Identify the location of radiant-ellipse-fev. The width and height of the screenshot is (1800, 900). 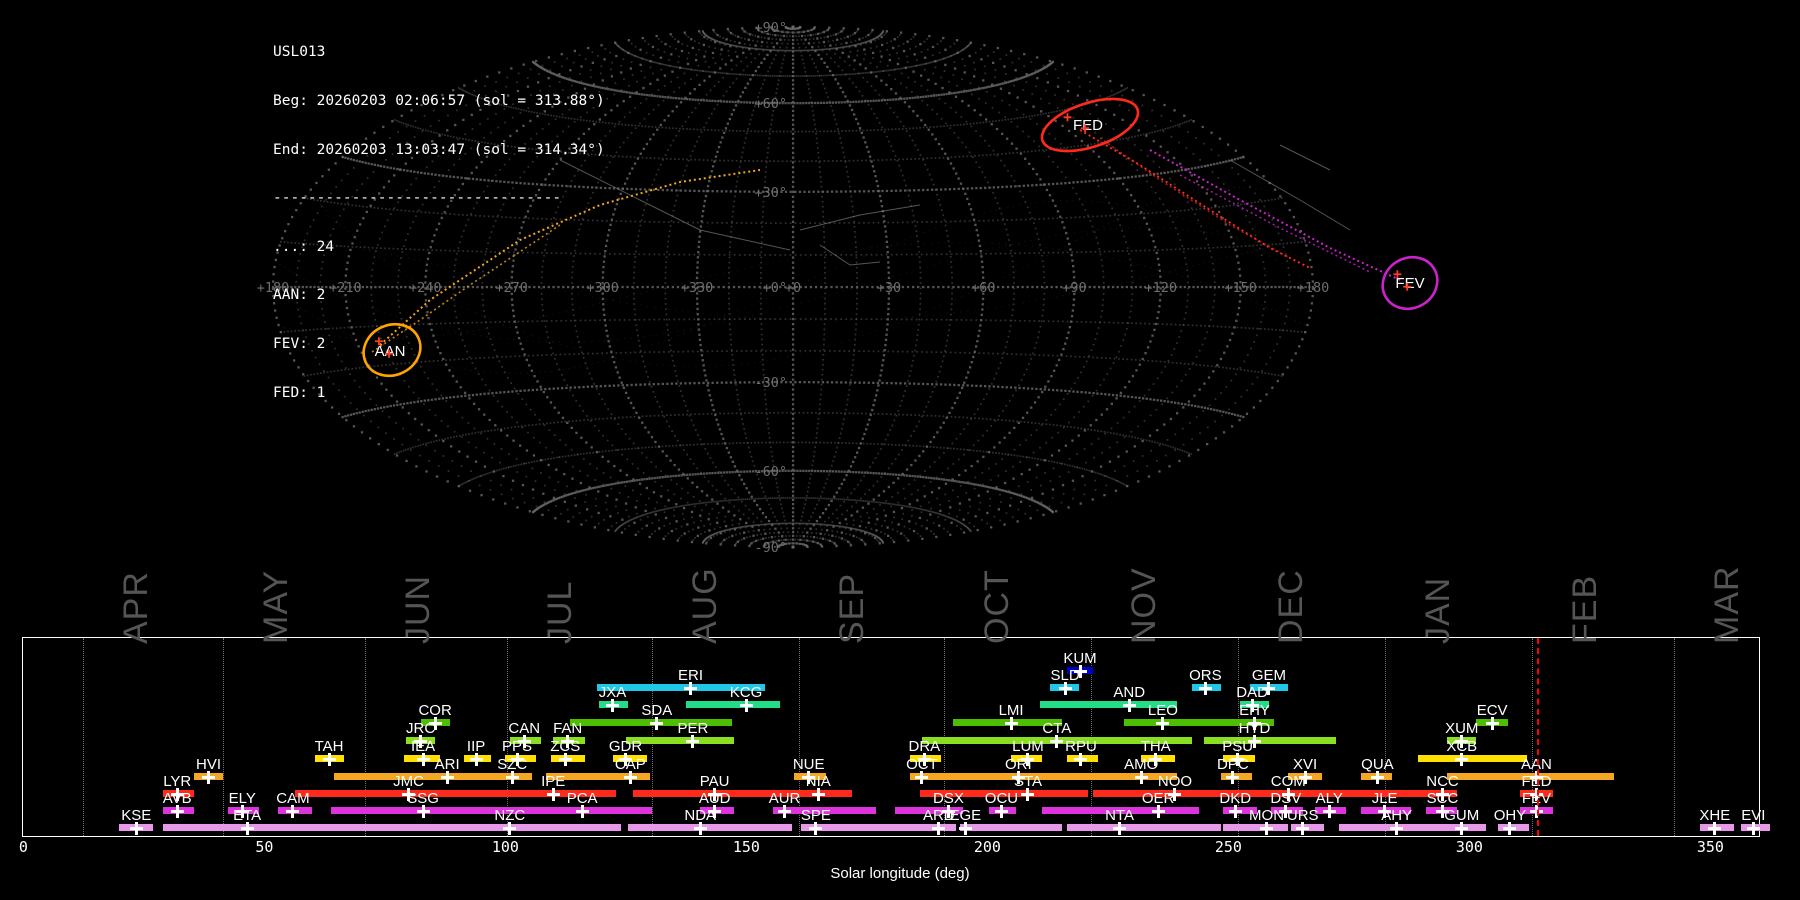
(1410, 283).